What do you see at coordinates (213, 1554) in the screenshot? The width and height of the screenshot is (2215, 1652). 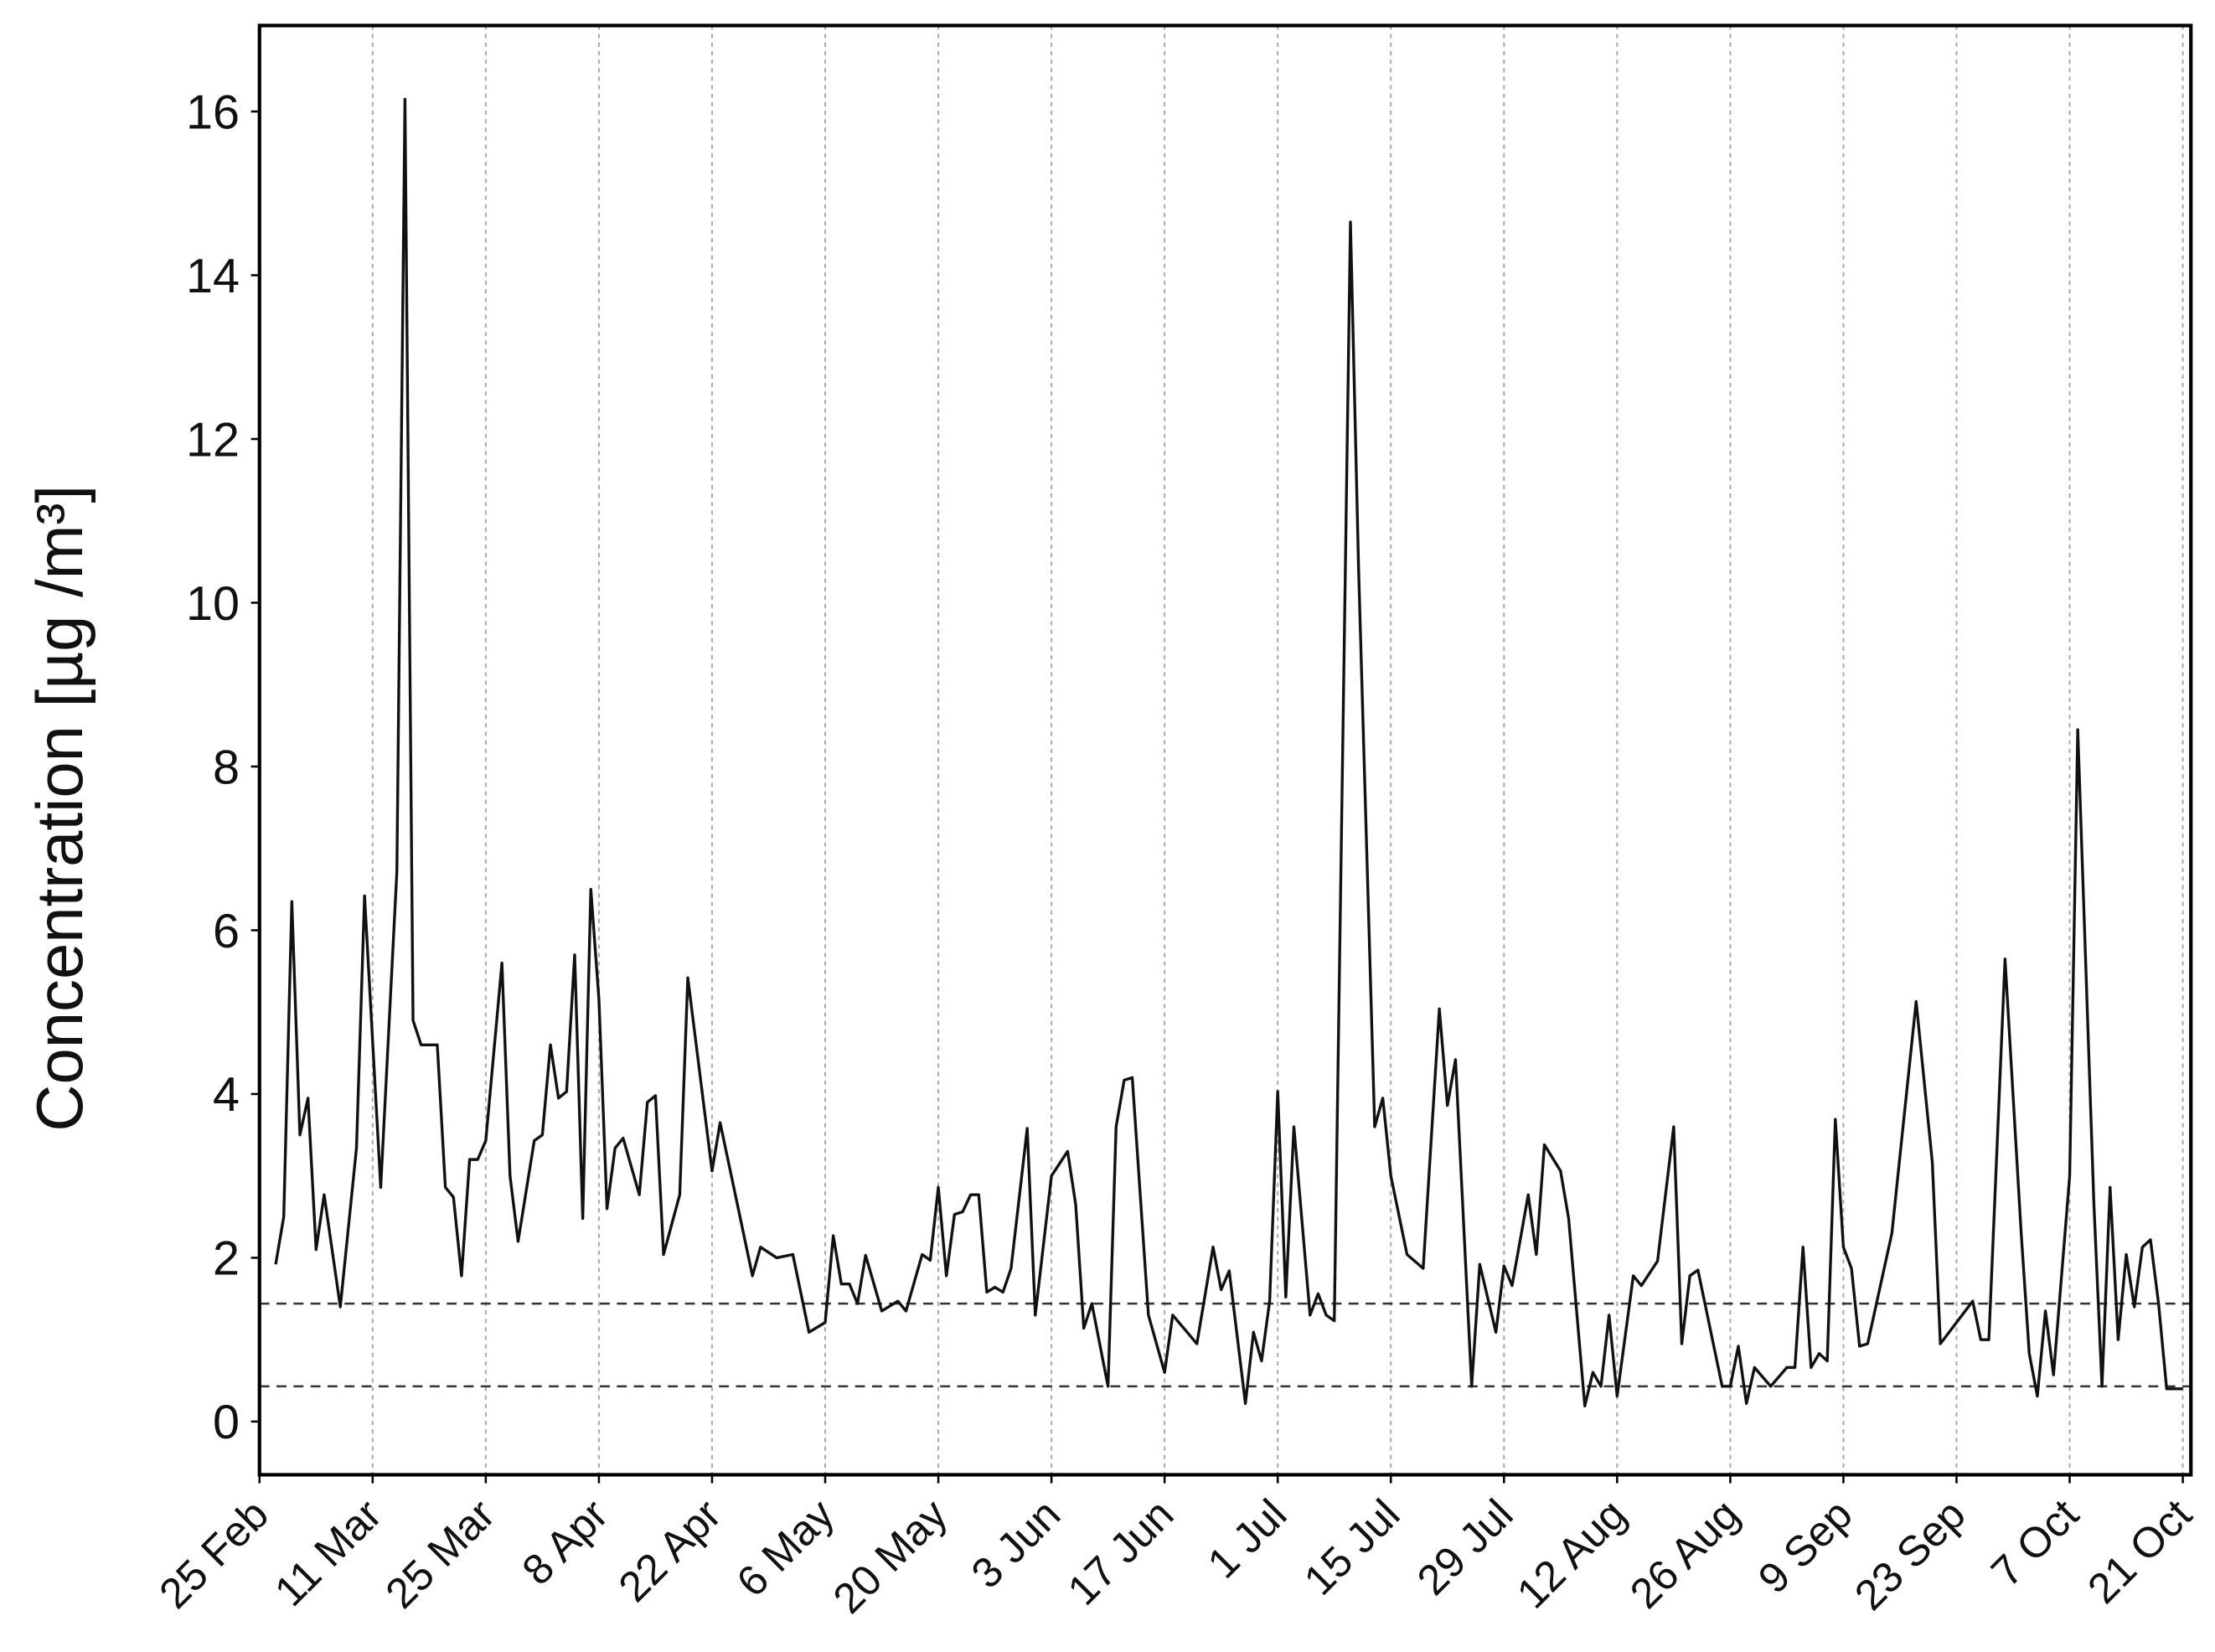 I see `x-tick-label: 25 Feb` at bounding box center [213, 1554].